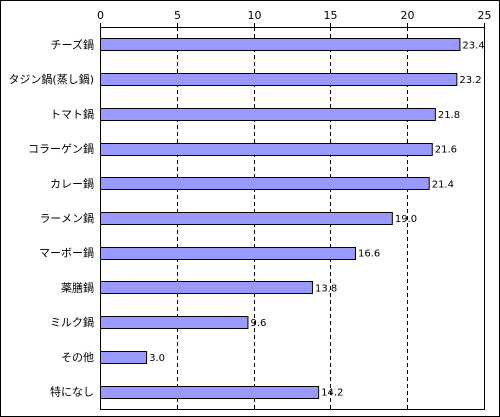 The image size is (500, 417). Describe the element at coordinates (406, 219) in the screenshot. I see `value-label-5: 19.0` at that location.